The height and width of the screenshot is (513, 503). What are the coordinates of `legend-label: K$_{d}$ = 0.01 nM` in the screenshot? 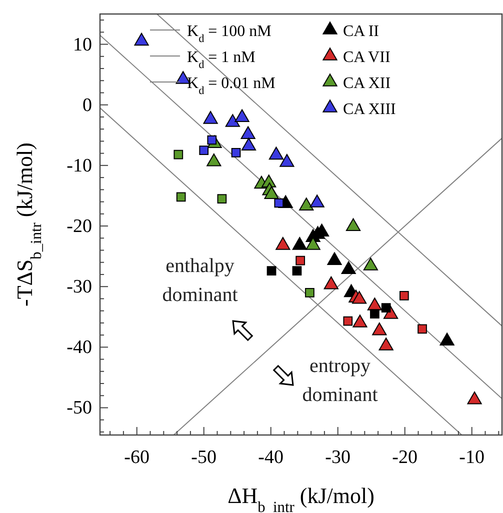 It's located at (231, 86).